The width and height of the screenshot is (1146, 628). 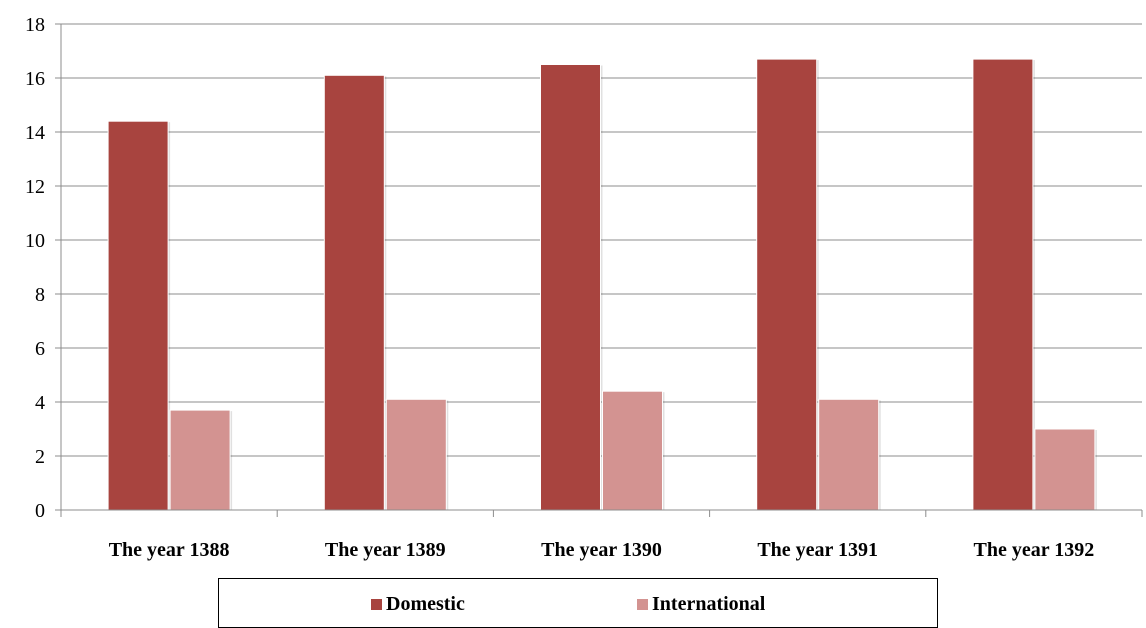 I want to click on y-tick-label: 12, so click(x=35, y=187).